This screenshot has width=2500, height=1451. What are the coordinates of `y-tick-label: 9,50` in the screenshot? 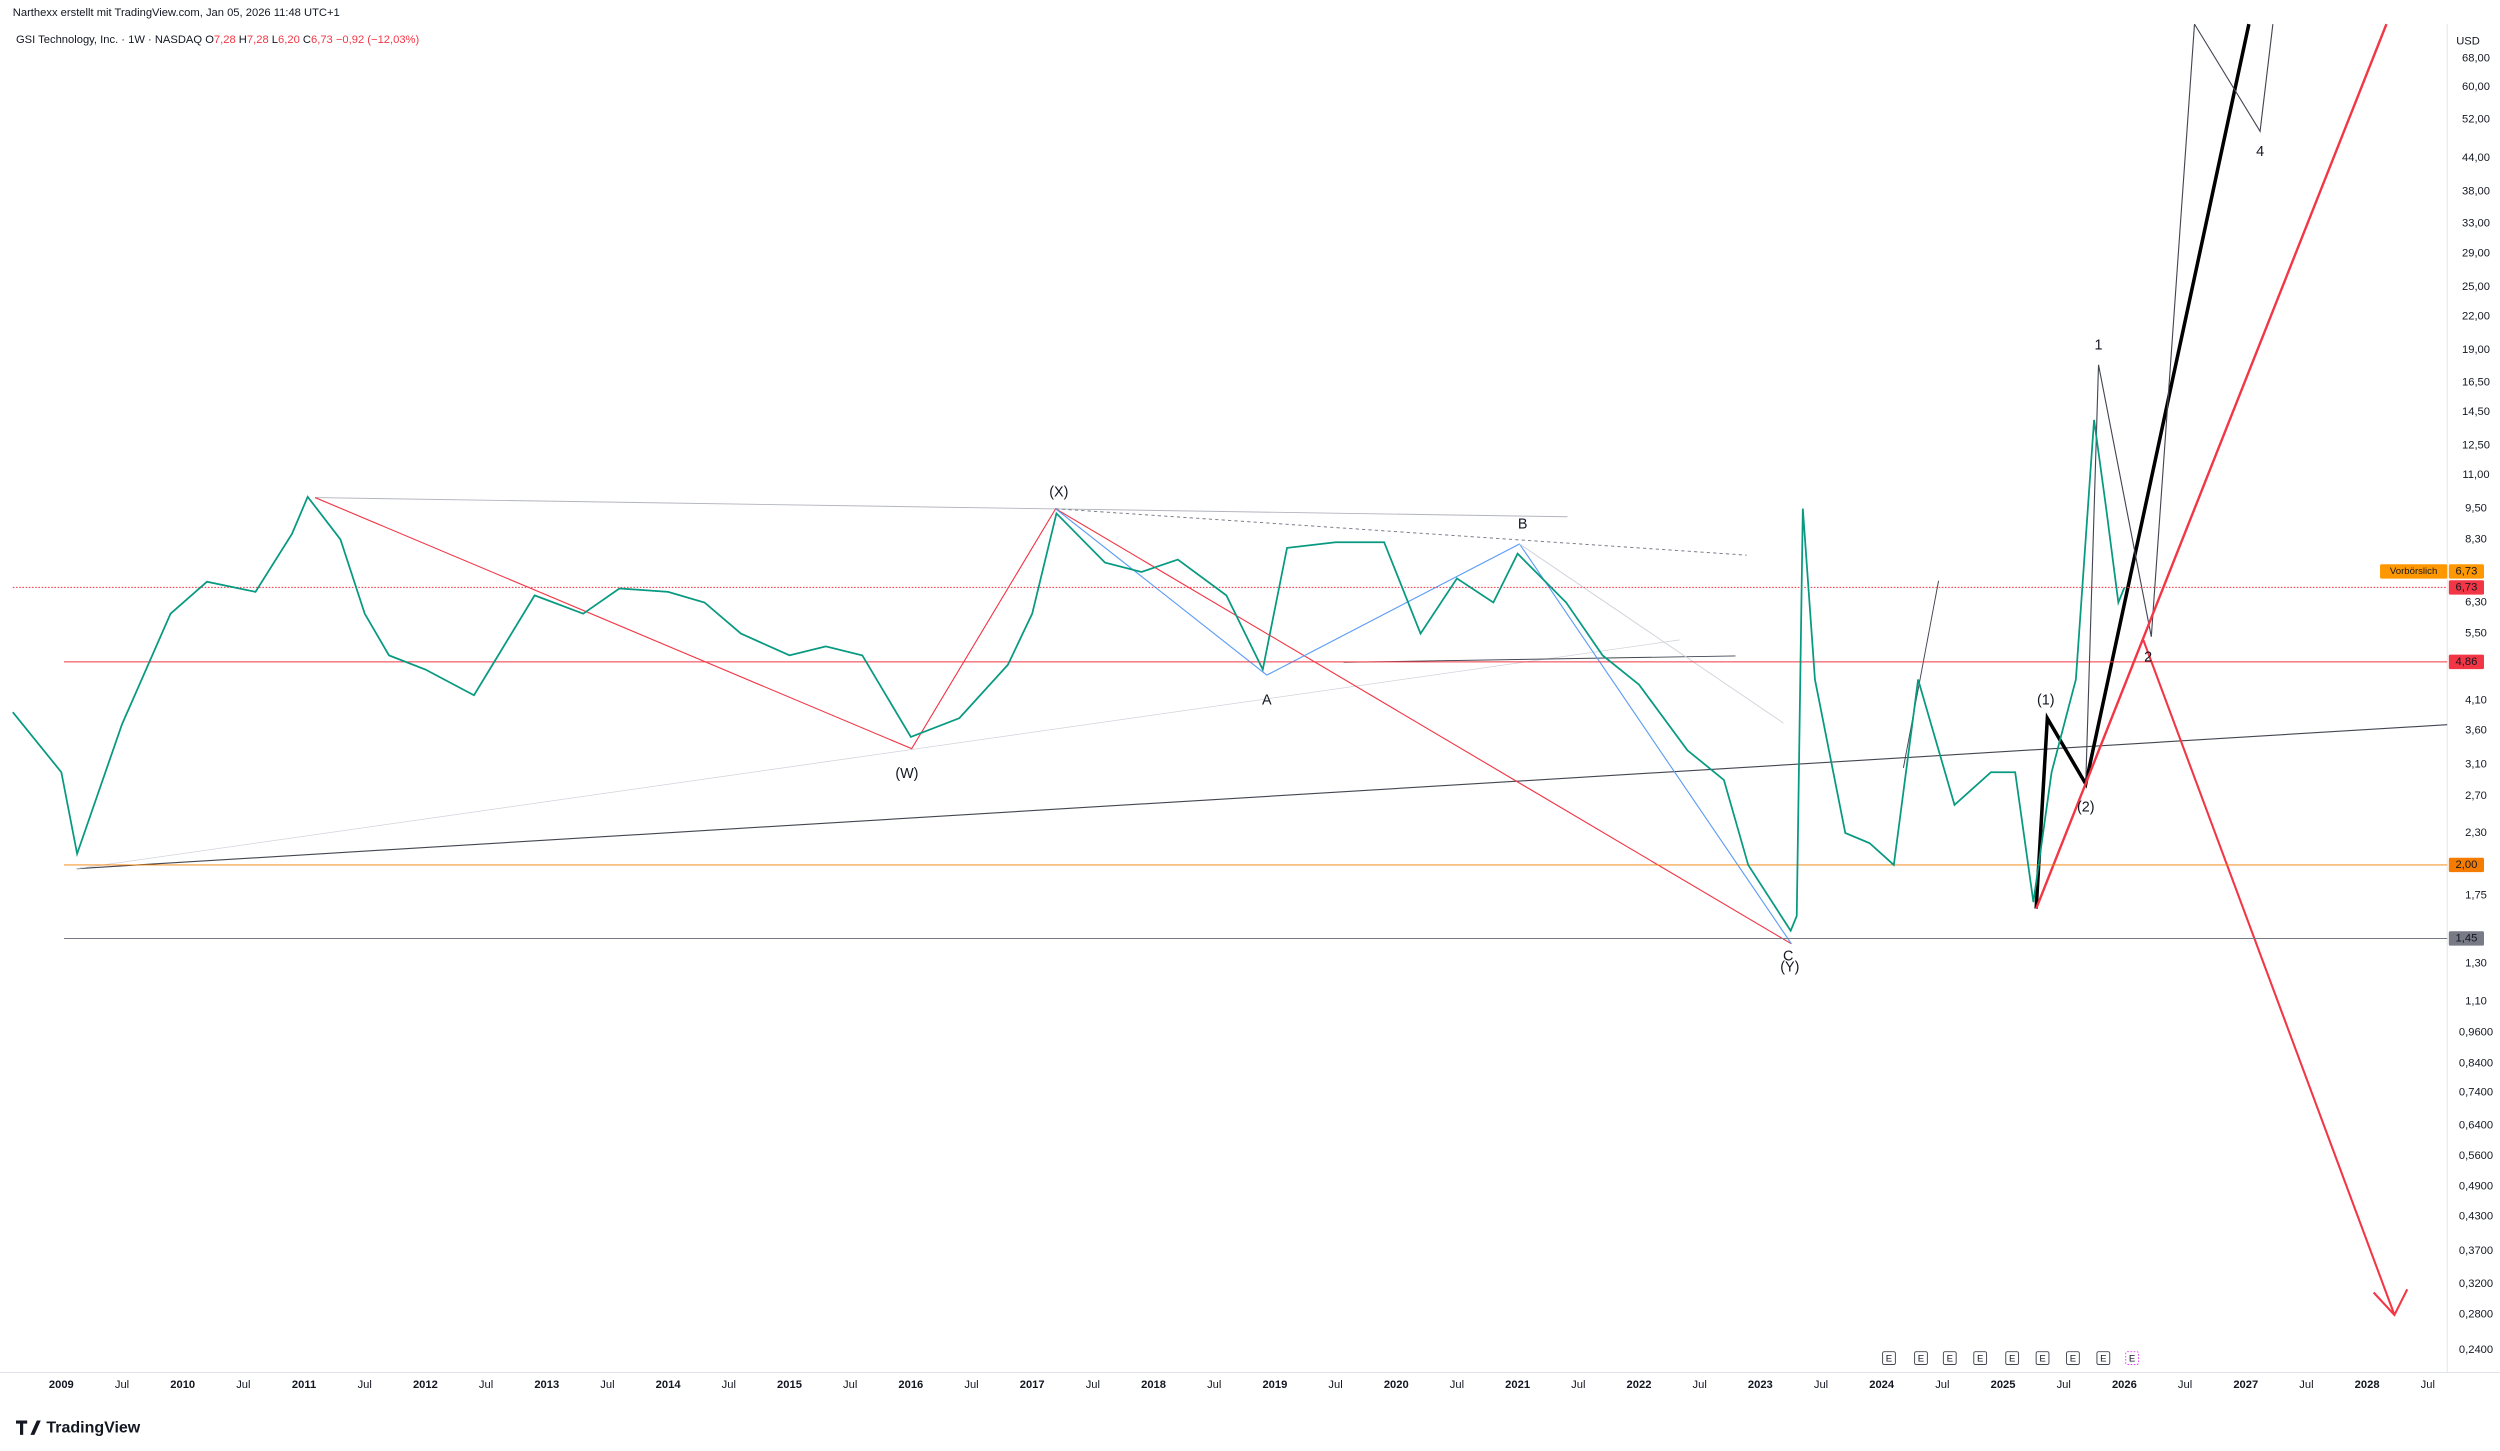 It's located at (2476, 509).